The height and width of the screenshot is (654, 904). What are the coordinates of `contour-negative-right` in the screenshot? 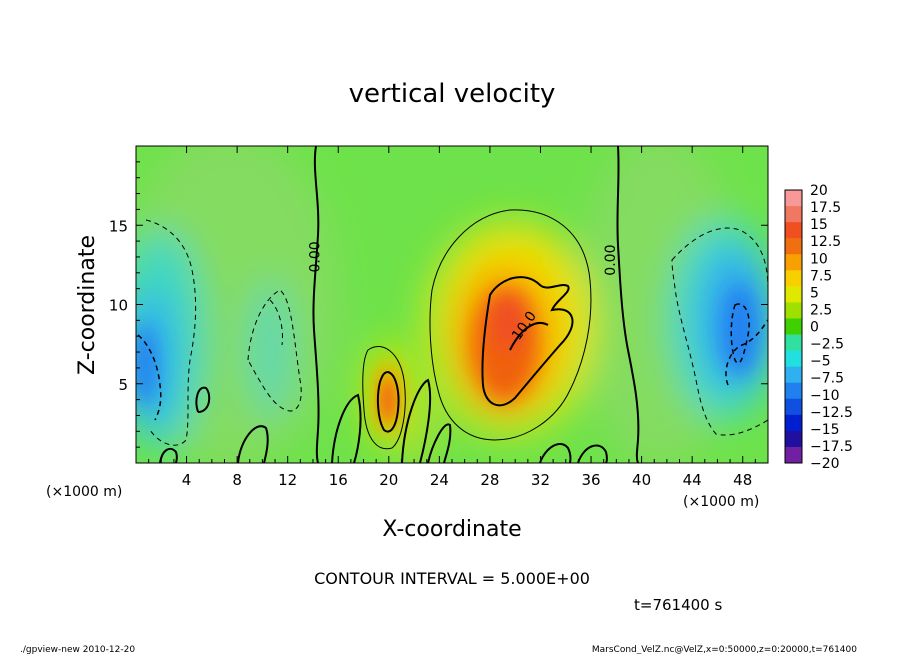 It's located at (719, 331).